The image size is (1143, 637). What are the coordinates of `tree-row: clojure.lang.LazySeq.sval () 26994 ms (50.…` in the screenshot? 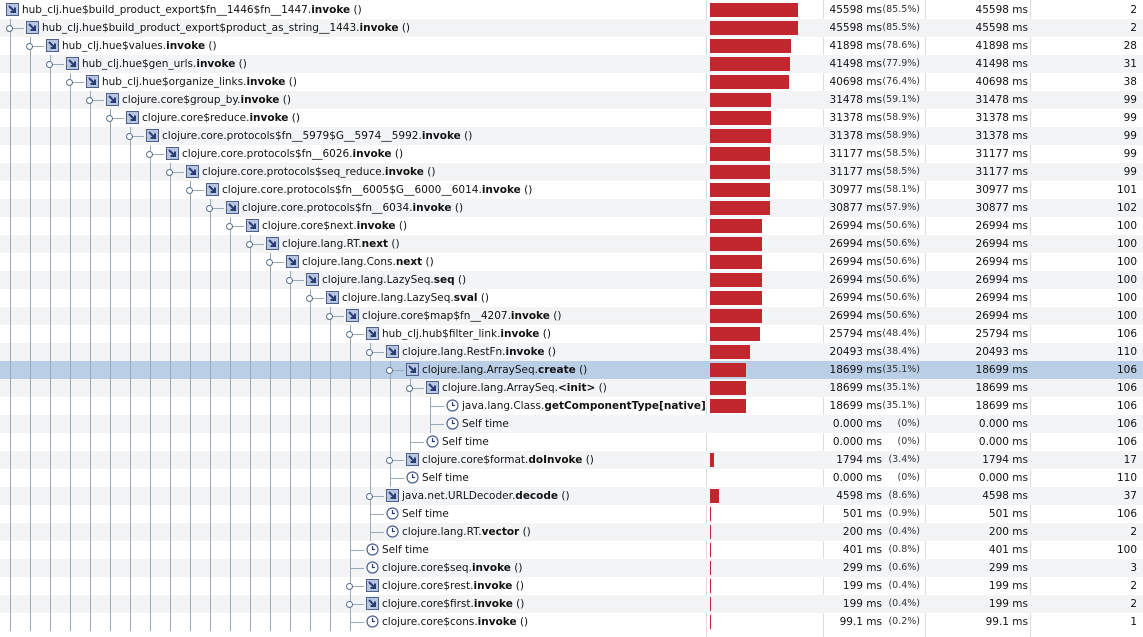 It's located at (571, 298).